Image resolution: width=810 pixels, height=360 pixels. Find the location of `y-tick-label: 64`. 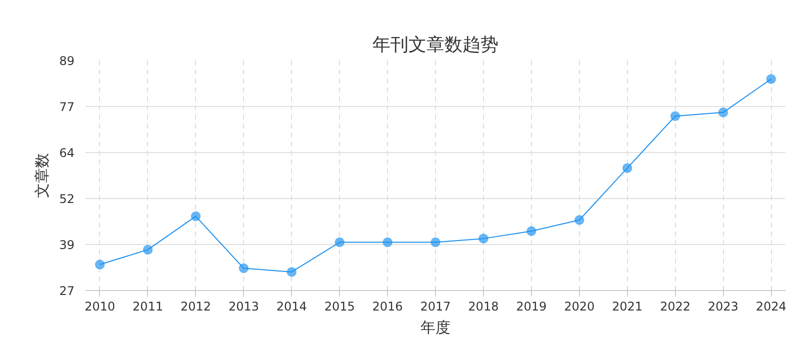

y-tick-label: 64 is located at coordinates (67, 153).